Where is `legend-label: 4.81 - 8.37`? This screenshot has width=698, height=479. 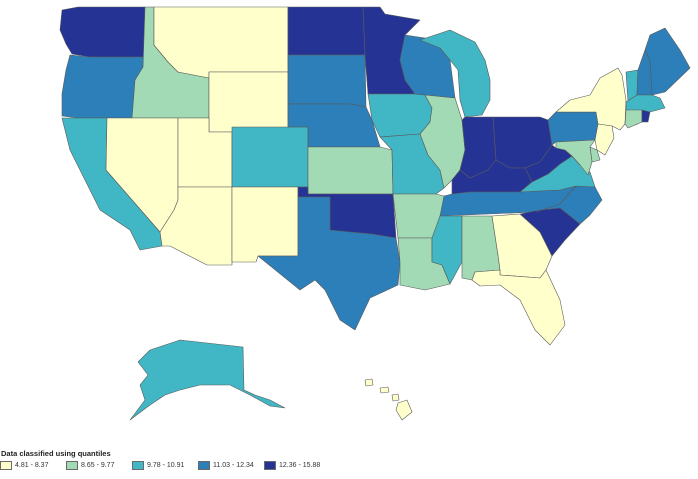 legend-label: 4.81 - 8.37 is located at coordinates (32, 465).